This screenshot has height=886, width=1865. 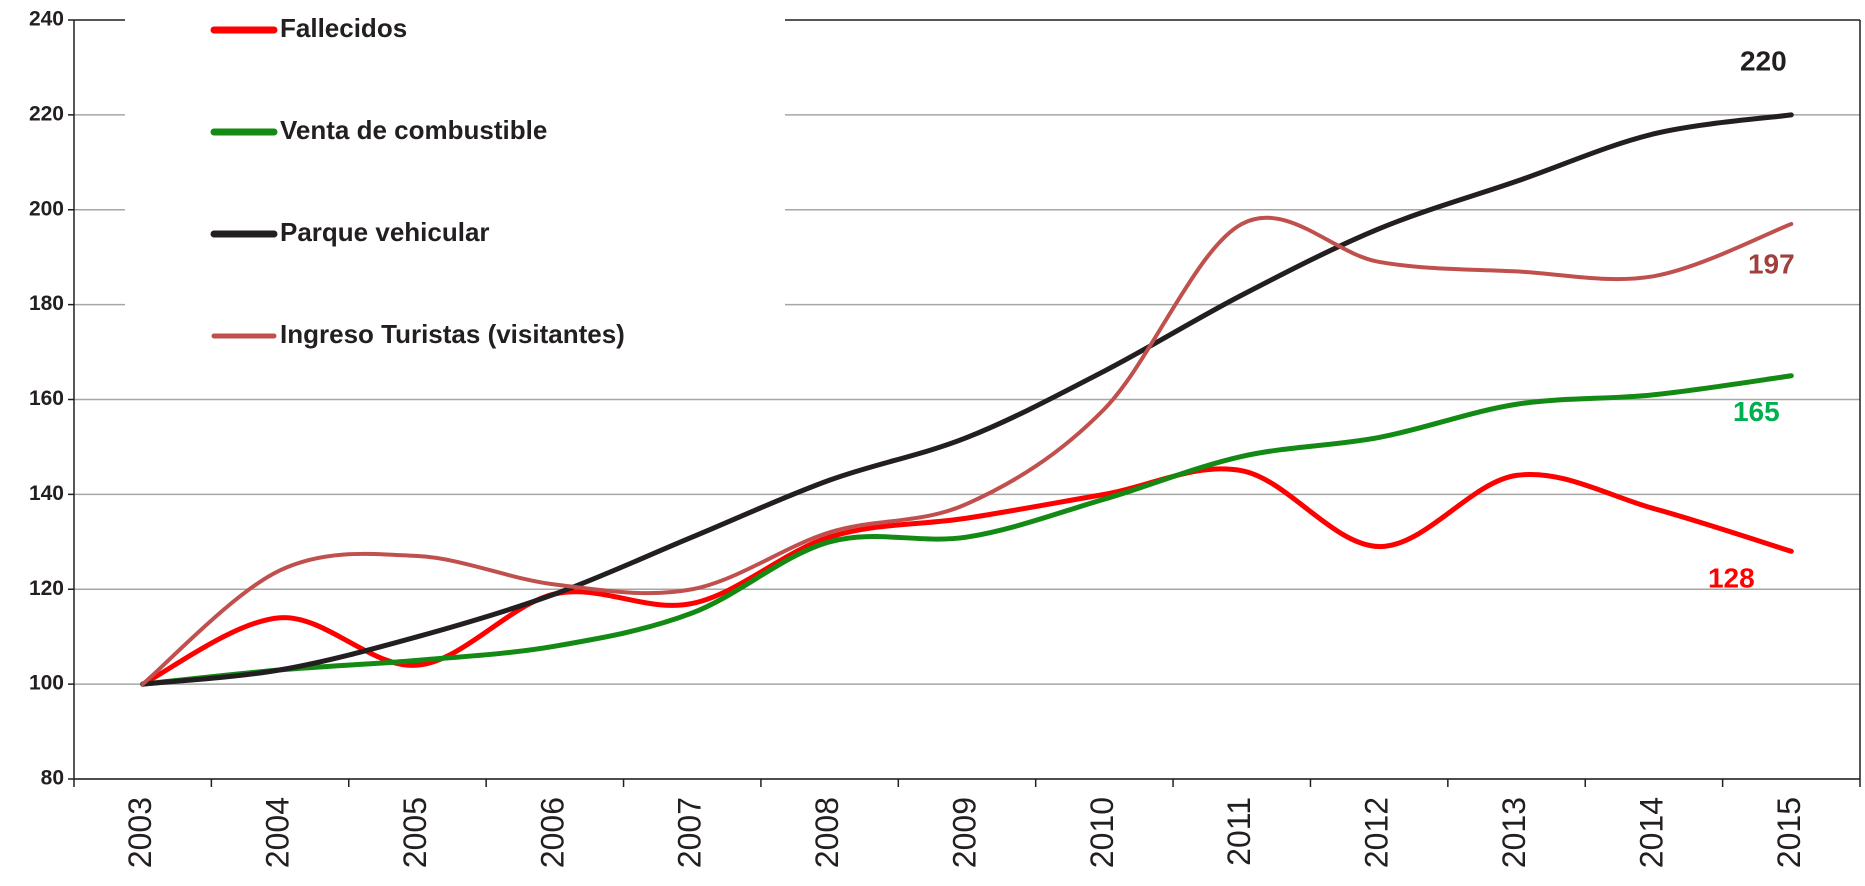 I want to click on y-tick-label: 240, so click(x=46, y=19).